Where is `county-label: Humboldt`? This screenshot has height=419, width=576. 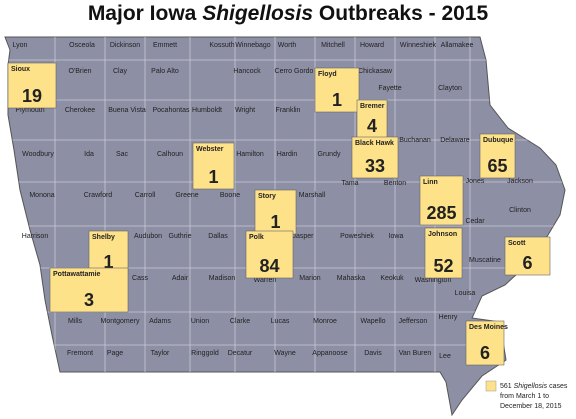 county-label: Humboldt is located at coordinates (207, 110).